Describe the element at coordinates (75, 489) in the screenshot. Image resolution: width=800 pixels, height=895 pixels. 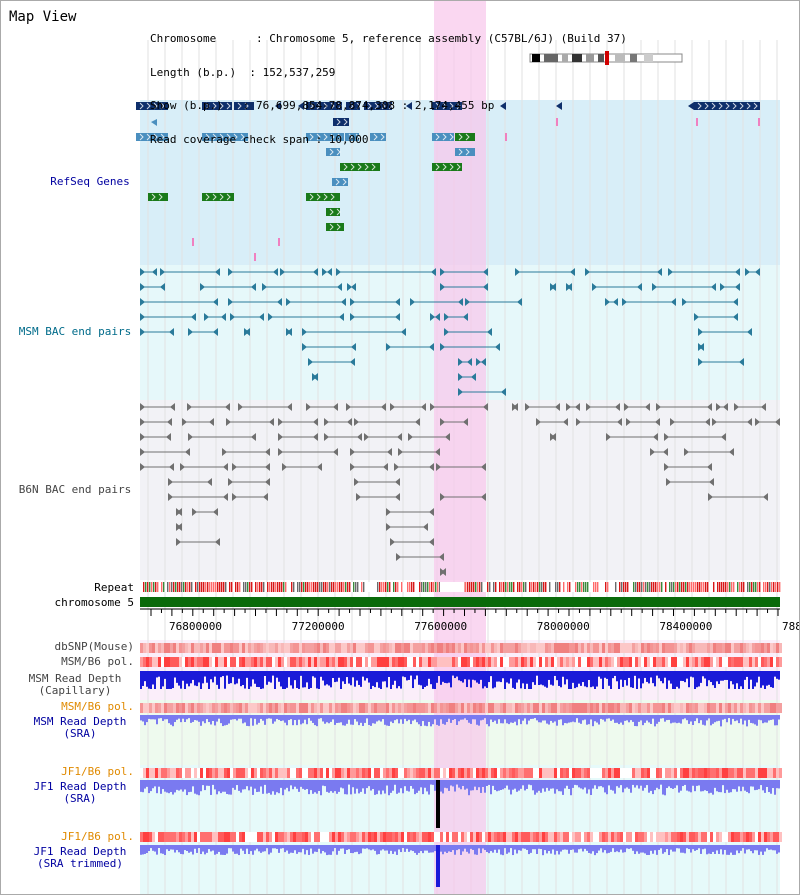
I see `track-label-b6n-bac: B6N BAC end pairs` at that location.